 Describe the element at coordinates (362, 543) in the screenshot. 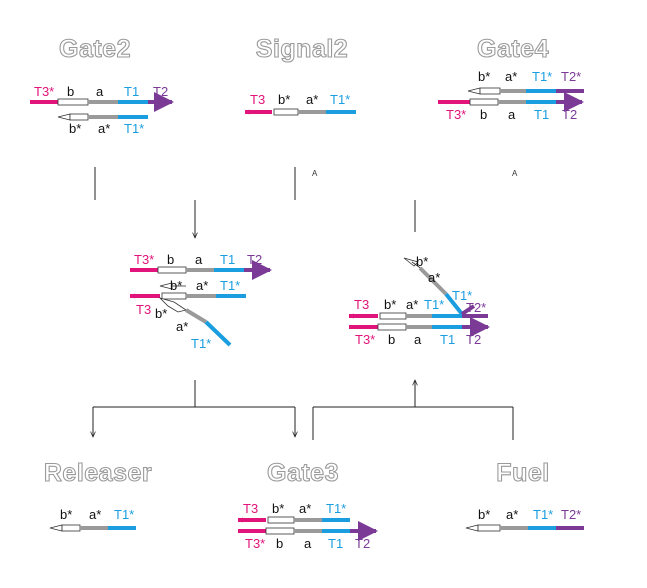

I see `gate3-t2: T2` at that location.